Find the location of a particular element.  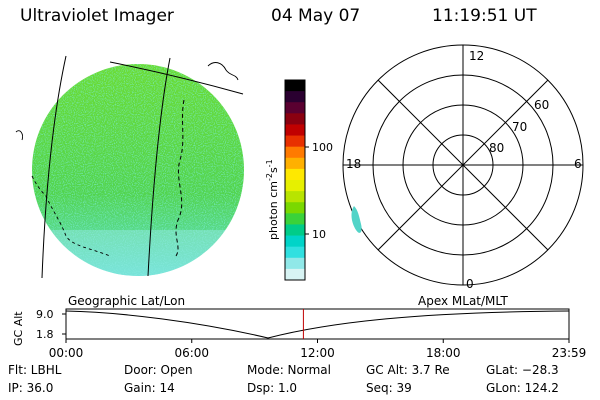

polar-ring-label-60: 60 is located at coordinates (541, 105).